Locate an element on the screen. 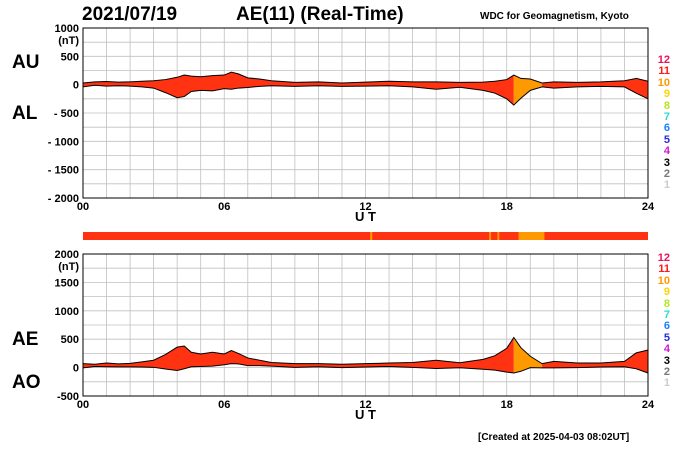  ao-label: AO is located at coordinates (26, 382).